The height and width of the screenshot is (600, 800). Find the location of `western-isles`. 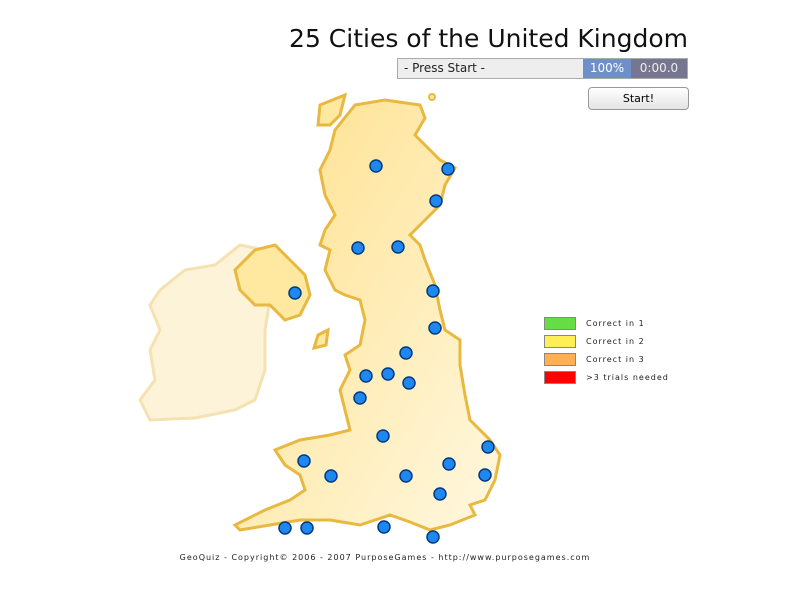

western-isles is located at coordinates (332, 109).